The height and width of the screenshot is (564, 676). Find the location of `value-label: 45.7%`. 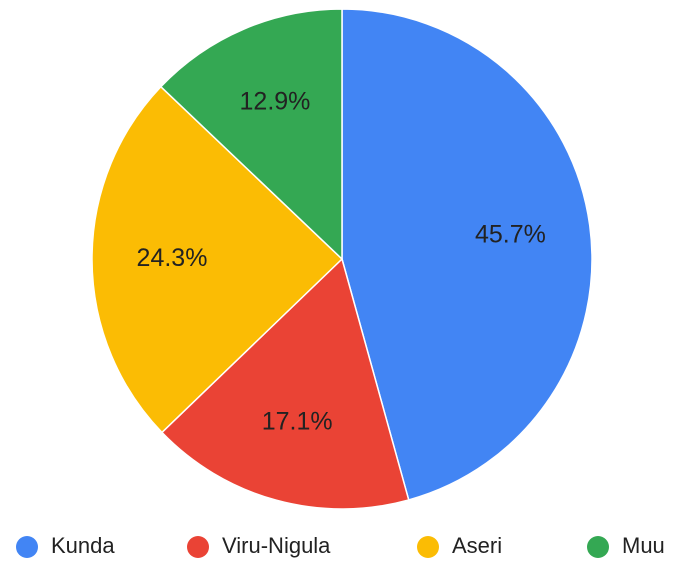

value-label: 45.7% is located at coordinates (510, 235).